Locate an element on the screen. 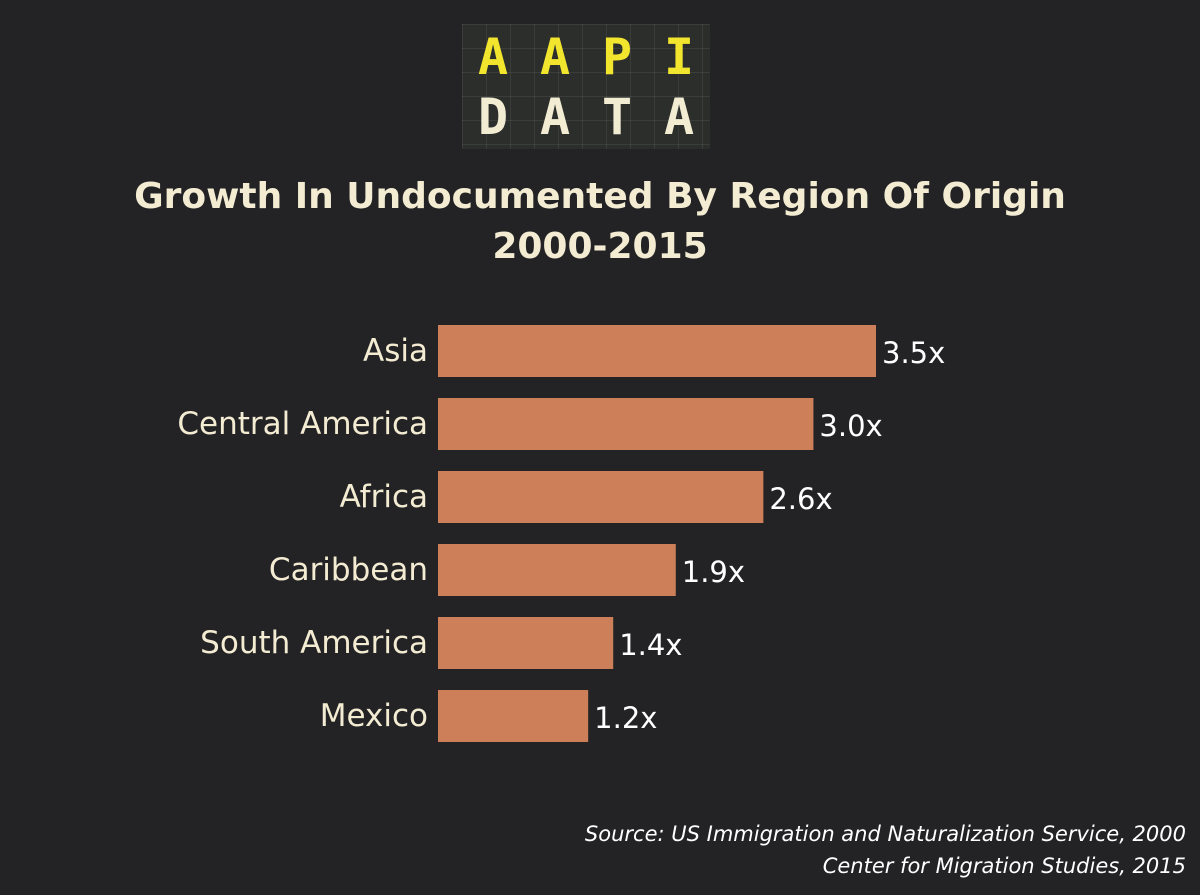  value-label: 2.6x is located at coordinates (800, 499).